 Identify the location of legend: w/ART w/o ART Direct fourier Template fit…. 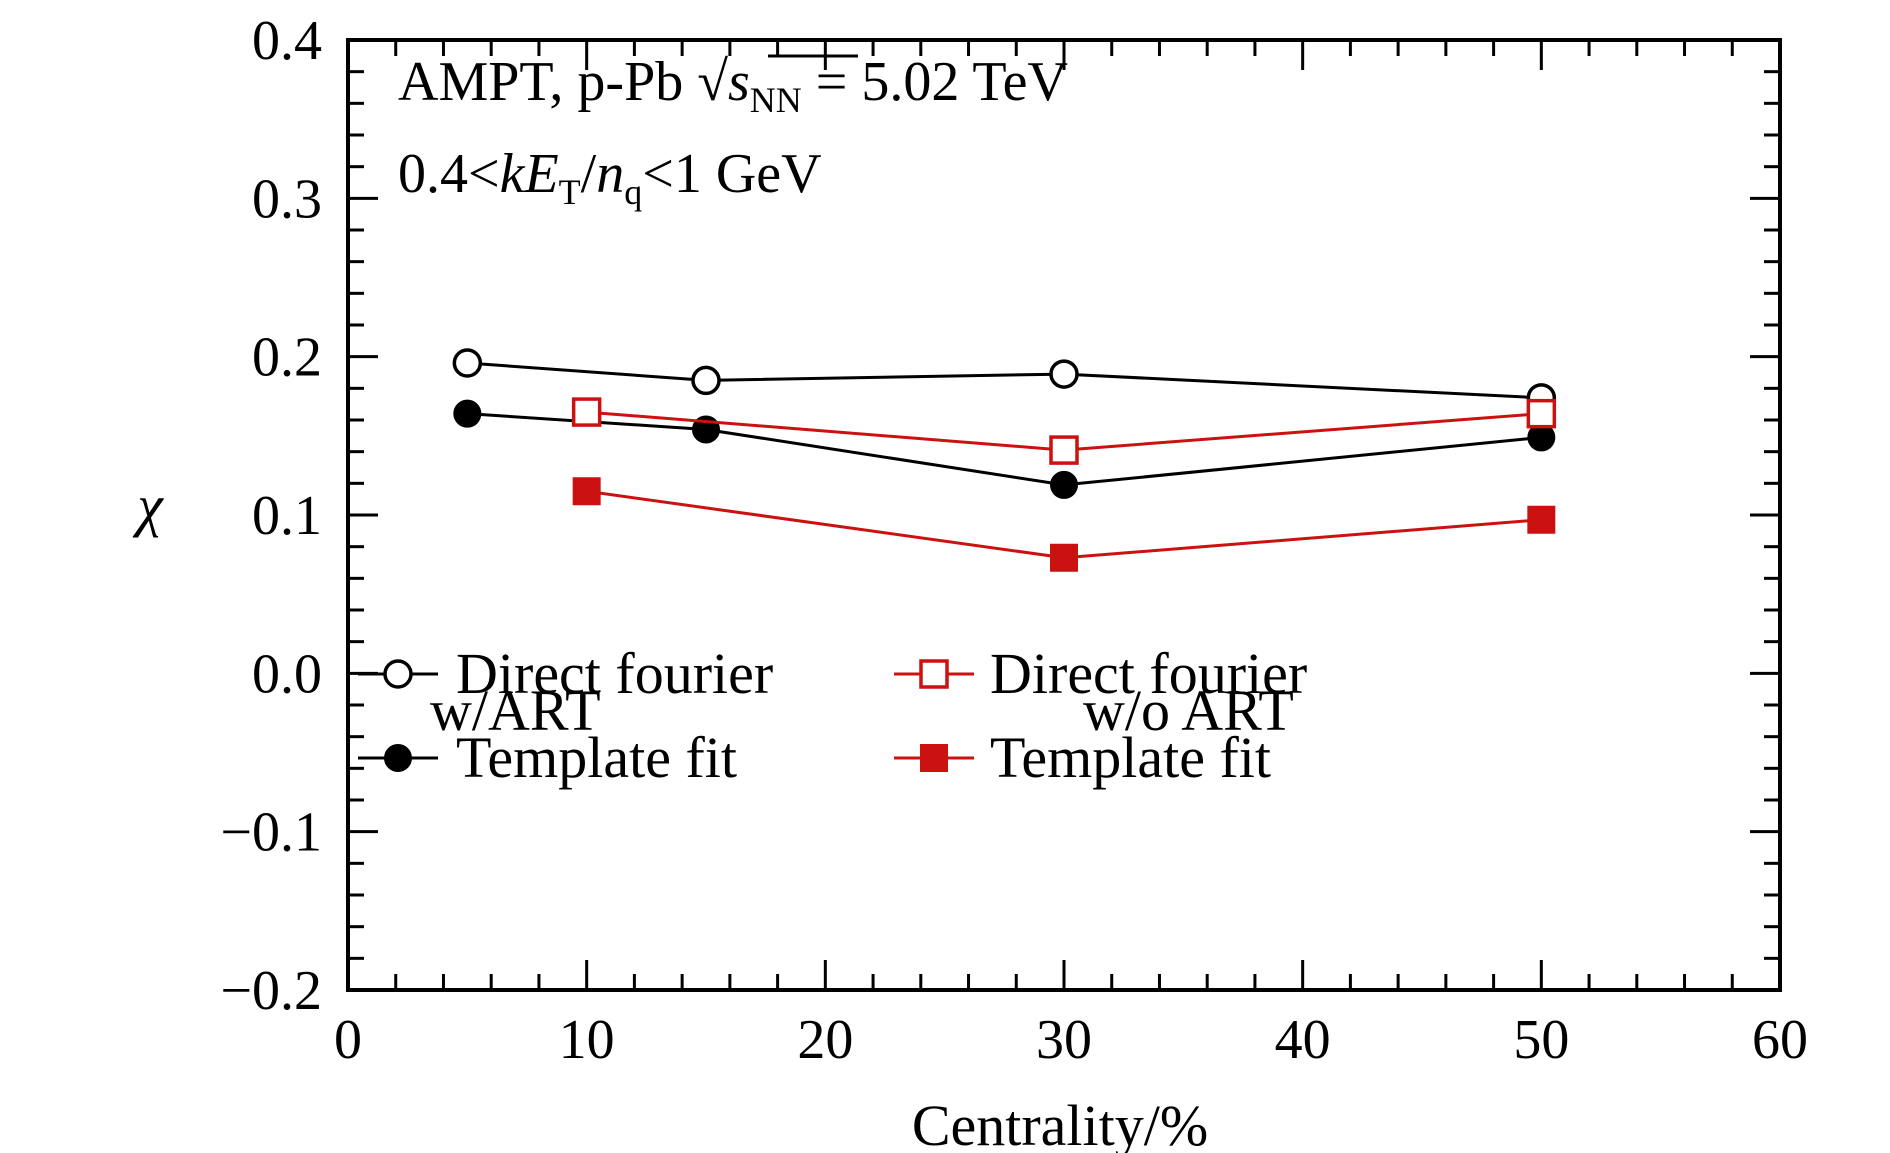
(832, 715).